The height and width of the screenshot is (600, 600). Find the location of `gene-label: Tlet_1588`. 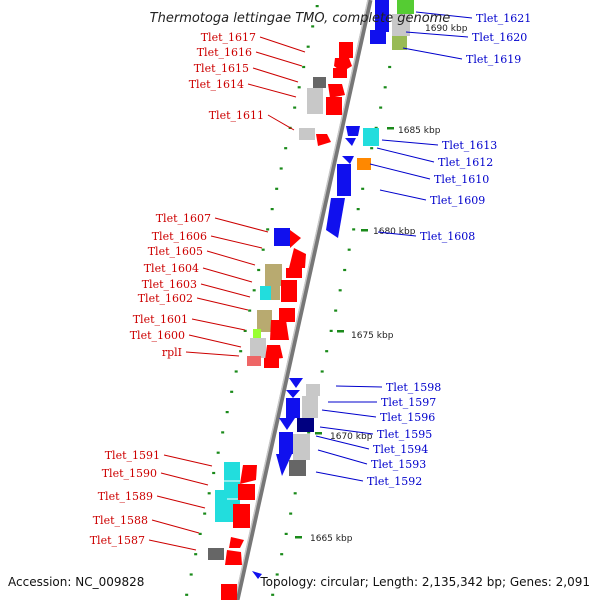

gene-label: Tlet_1588 is located at coordinates (120, 520).